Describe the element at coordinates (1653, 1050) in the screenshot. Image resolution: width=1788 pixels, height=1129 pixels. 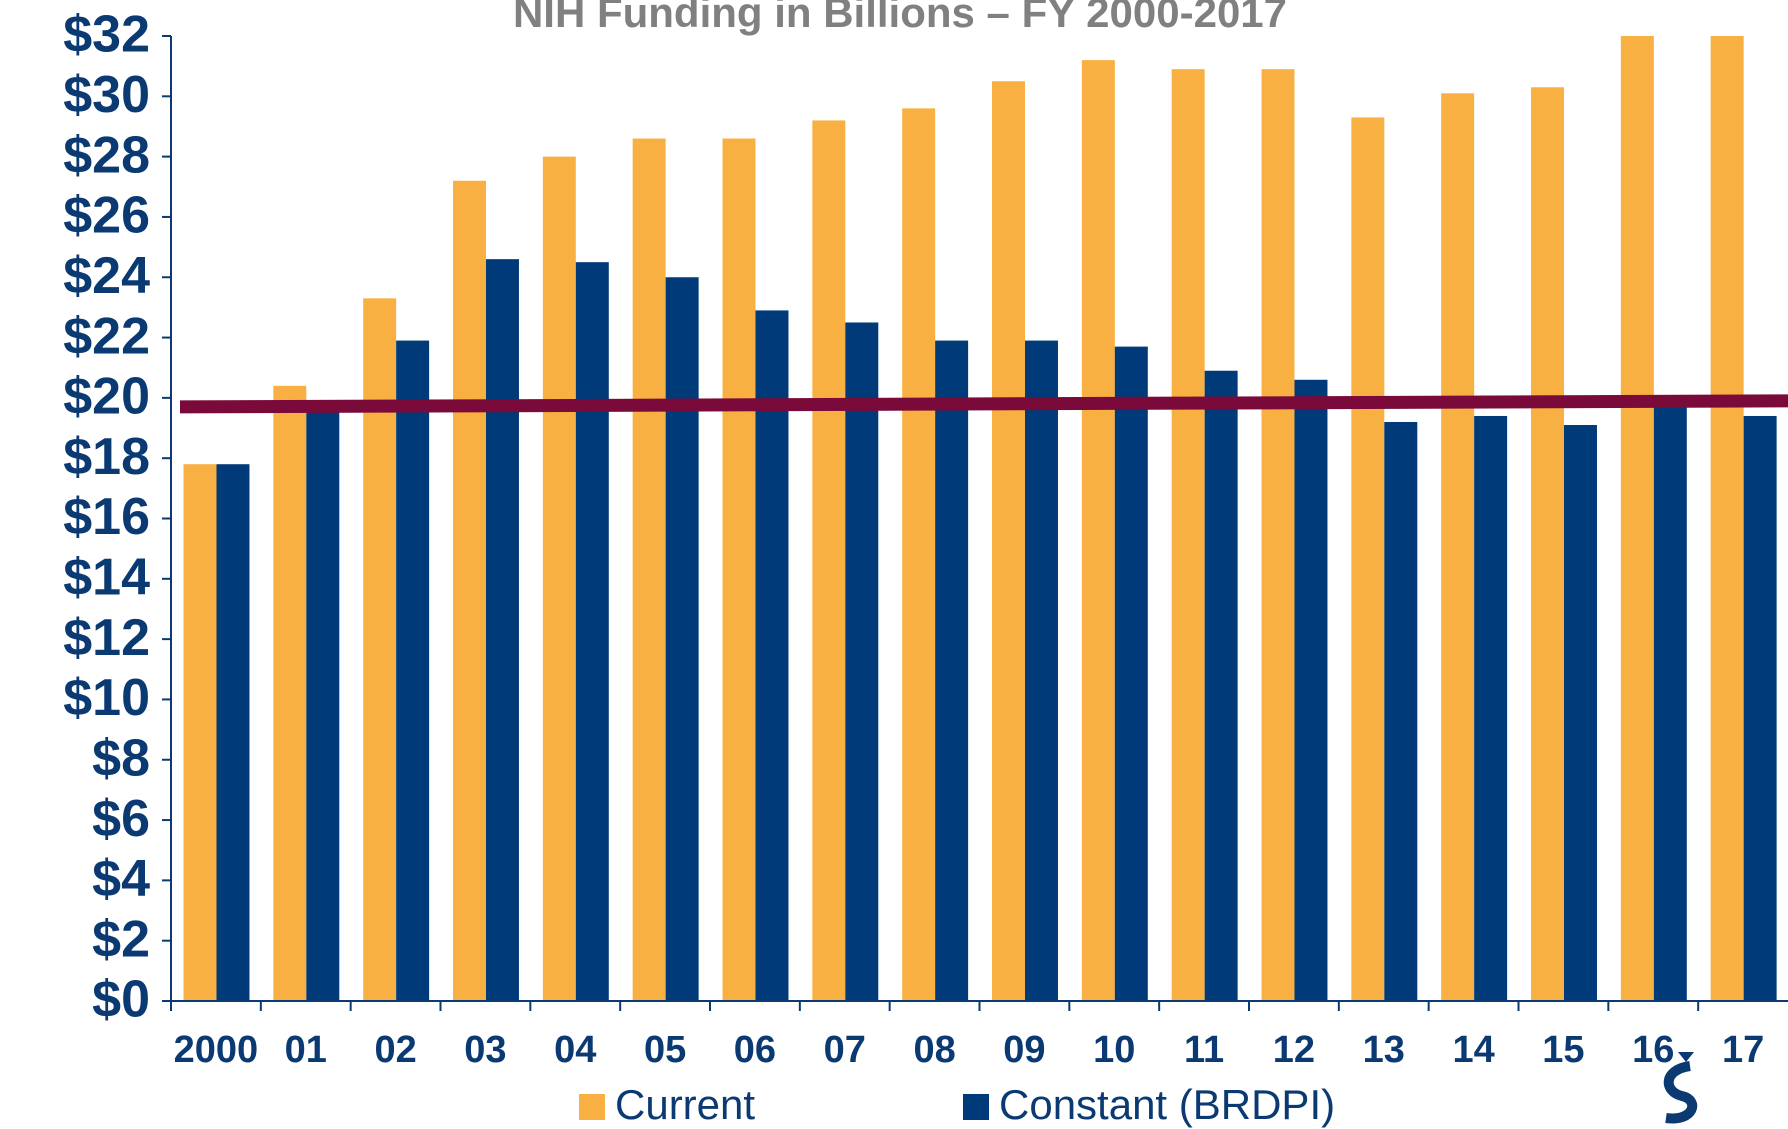
I see `x-tick-label: 16` at that location.